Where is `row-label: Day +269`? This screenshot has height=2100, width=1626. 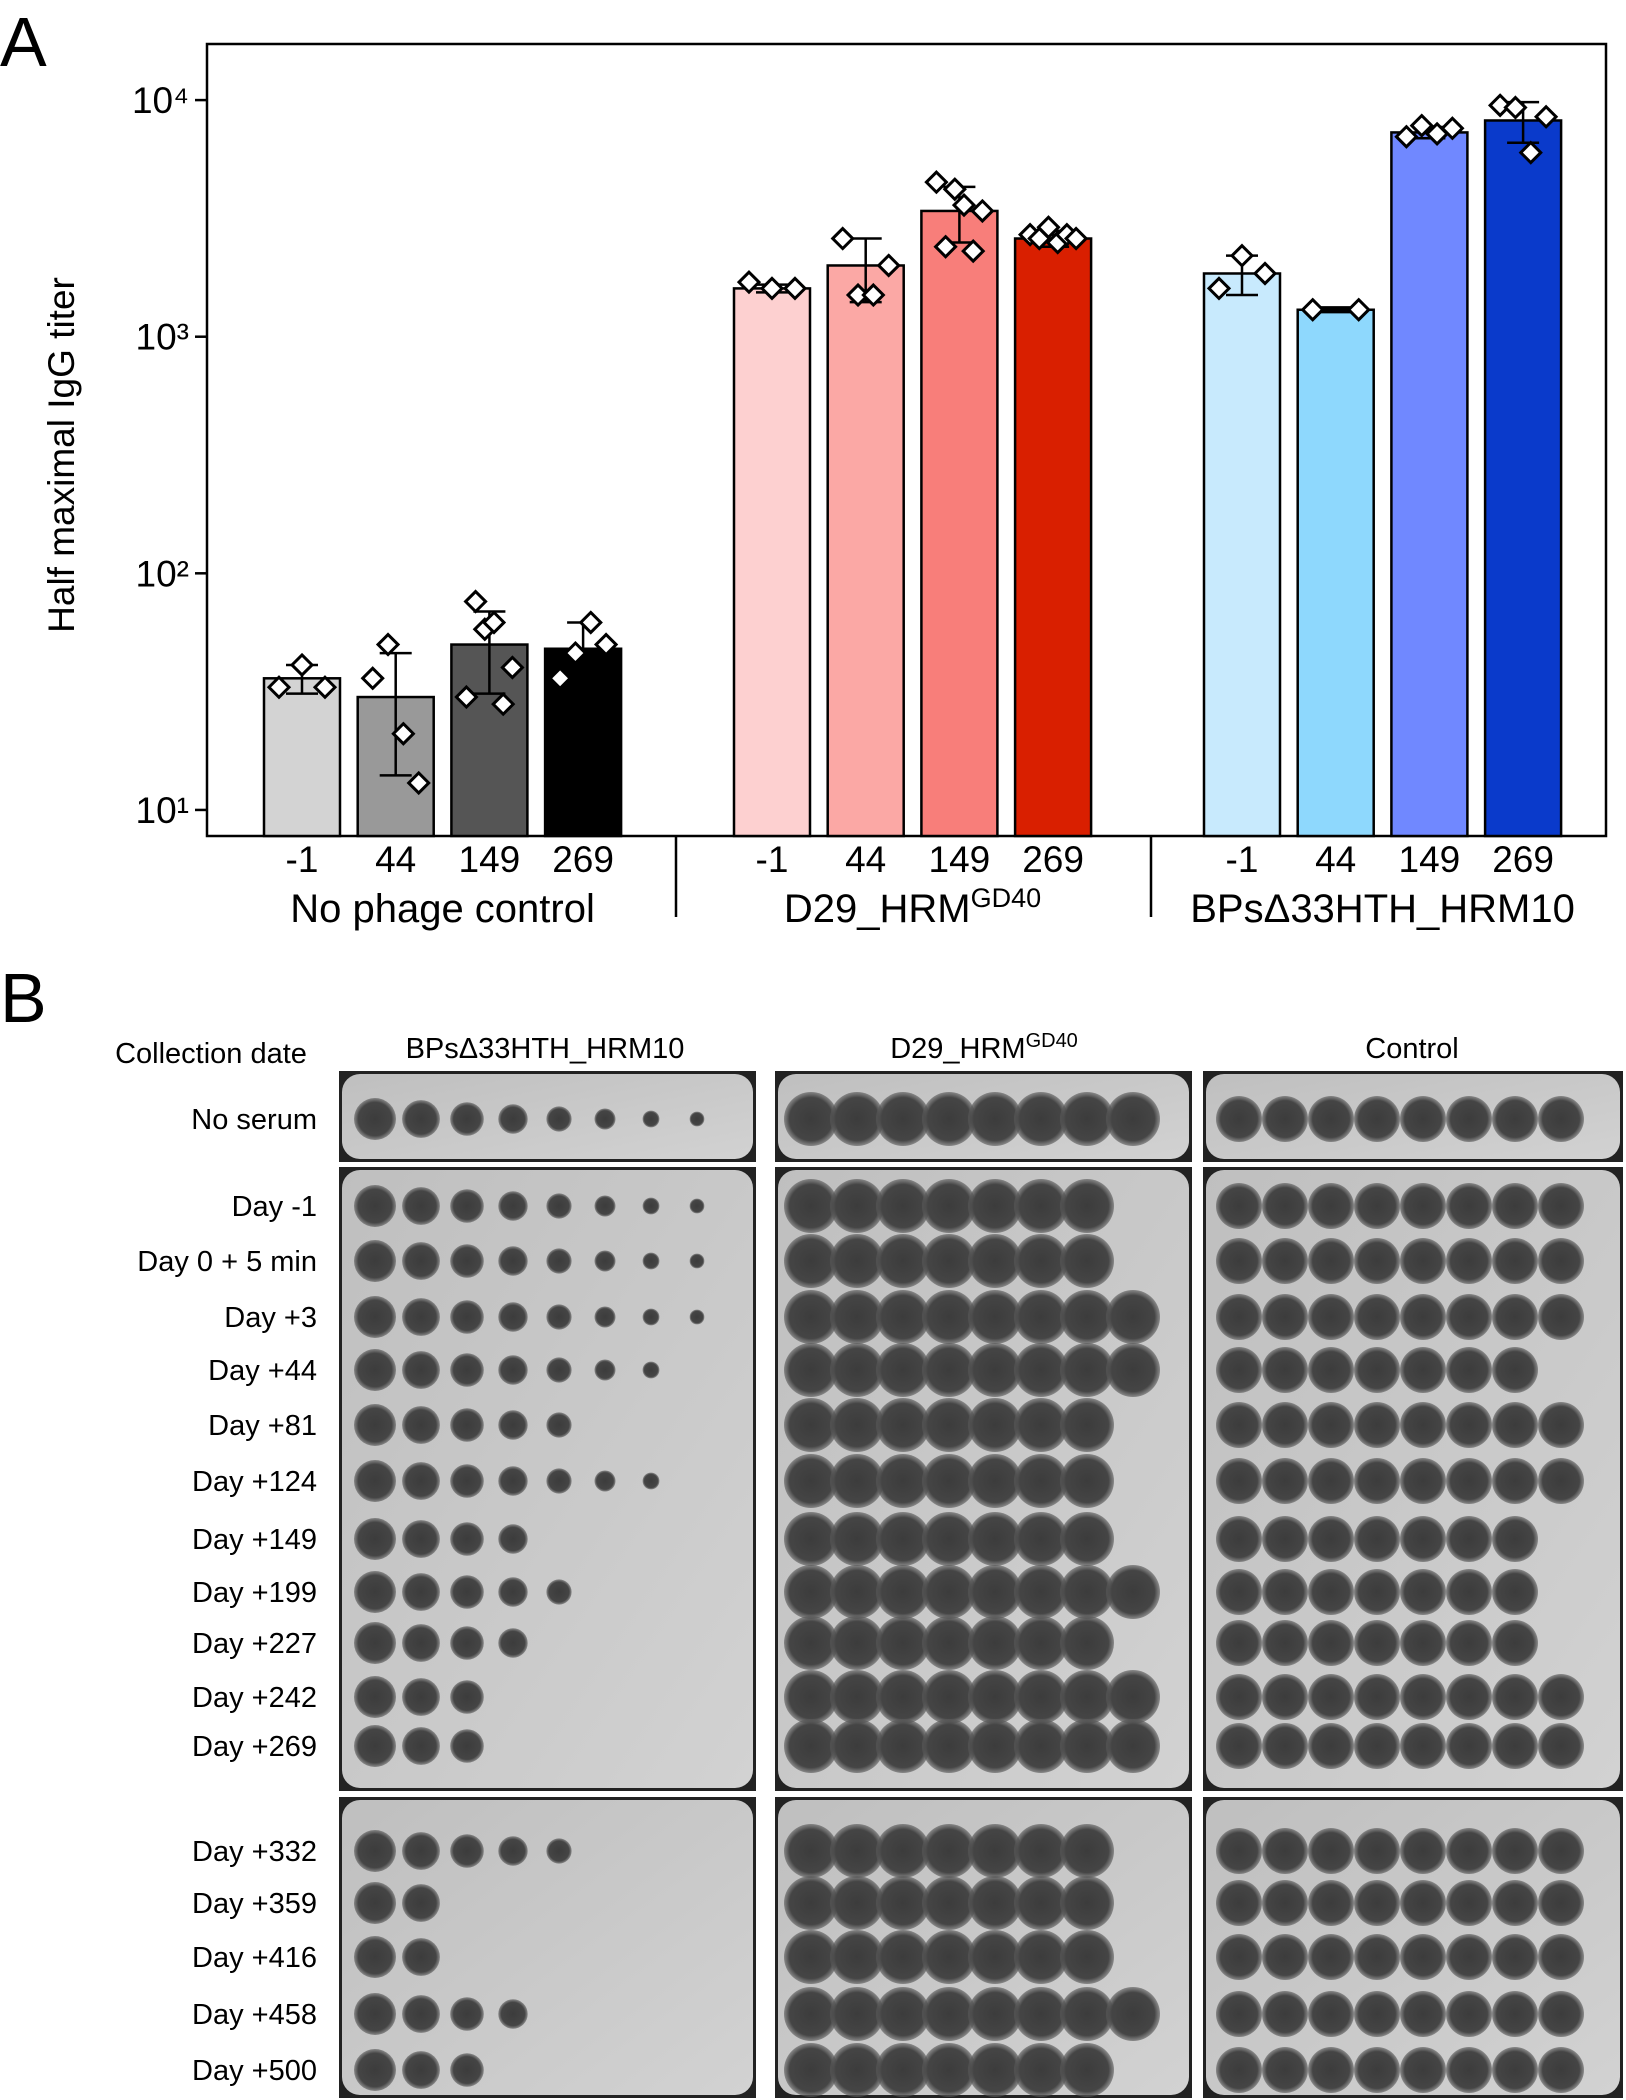
row-label: Day +269 is located at coordinates (254, 1747).